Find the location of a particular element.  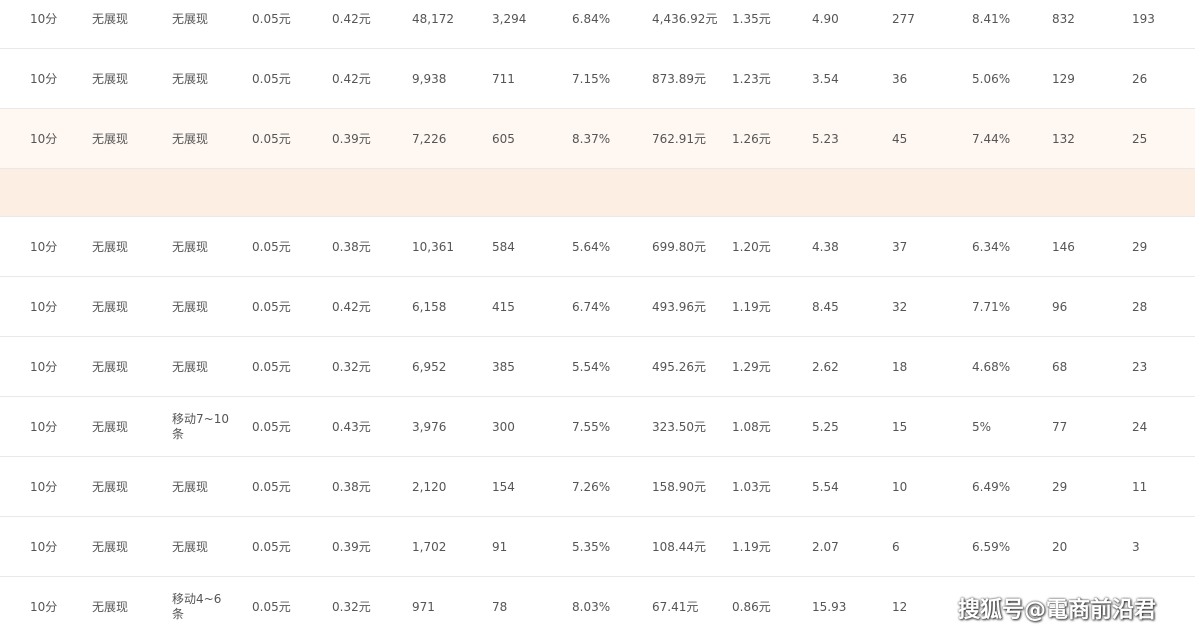

table-cell: 1,702 is located at coordinates (429, 546).